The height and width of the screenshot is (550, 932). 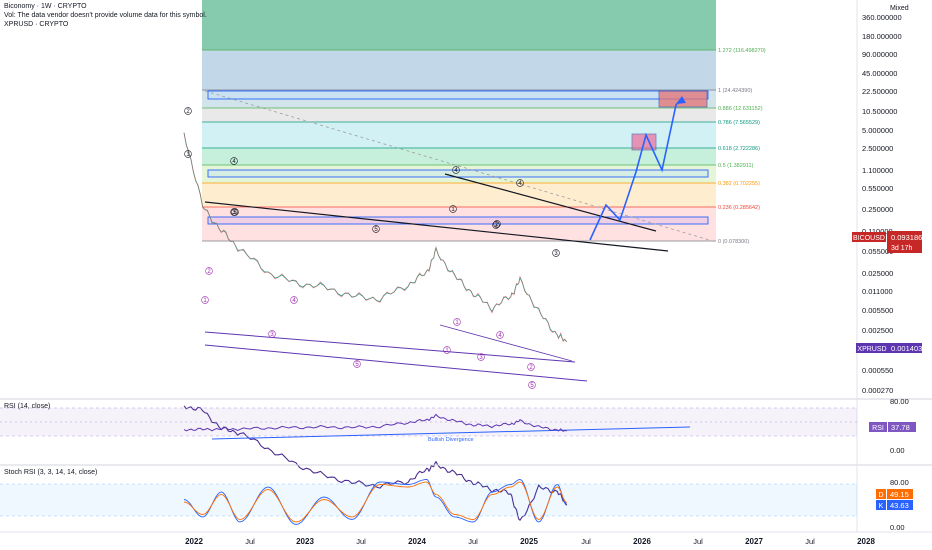 I want to click on price-tick: 0.000550, so click(x=877, y=370).